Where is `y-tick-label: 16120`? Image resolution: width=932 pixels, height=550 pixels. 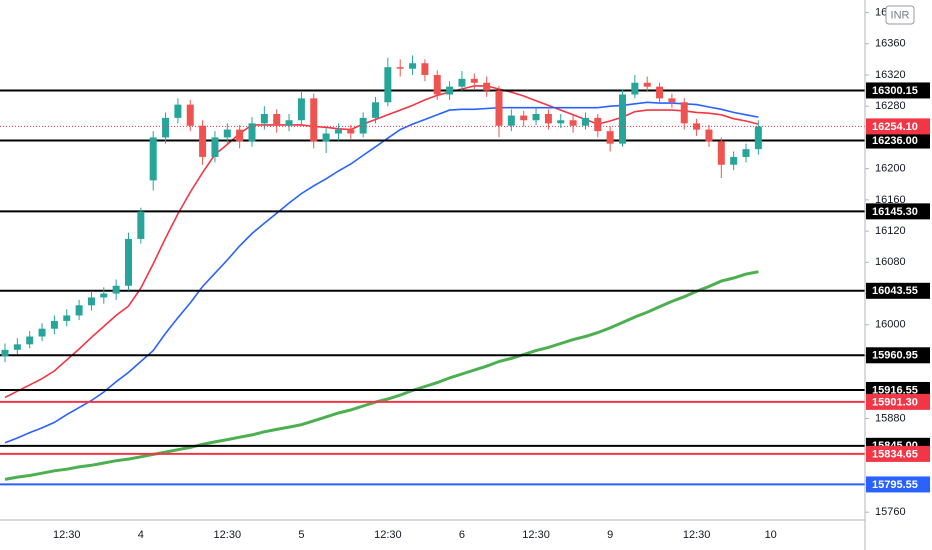 y-tick-label: 16120 is located at coordinates (890, 231).